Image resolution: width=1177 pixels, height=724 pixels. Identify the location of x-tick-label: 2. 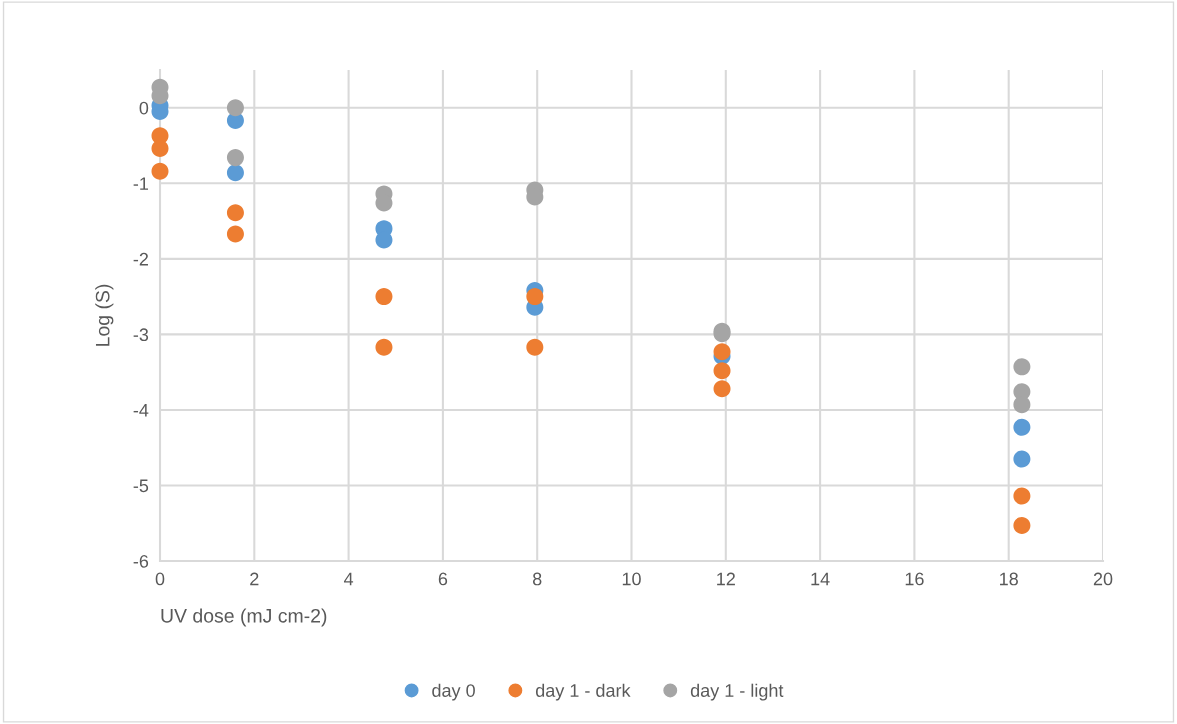
(254, 579).